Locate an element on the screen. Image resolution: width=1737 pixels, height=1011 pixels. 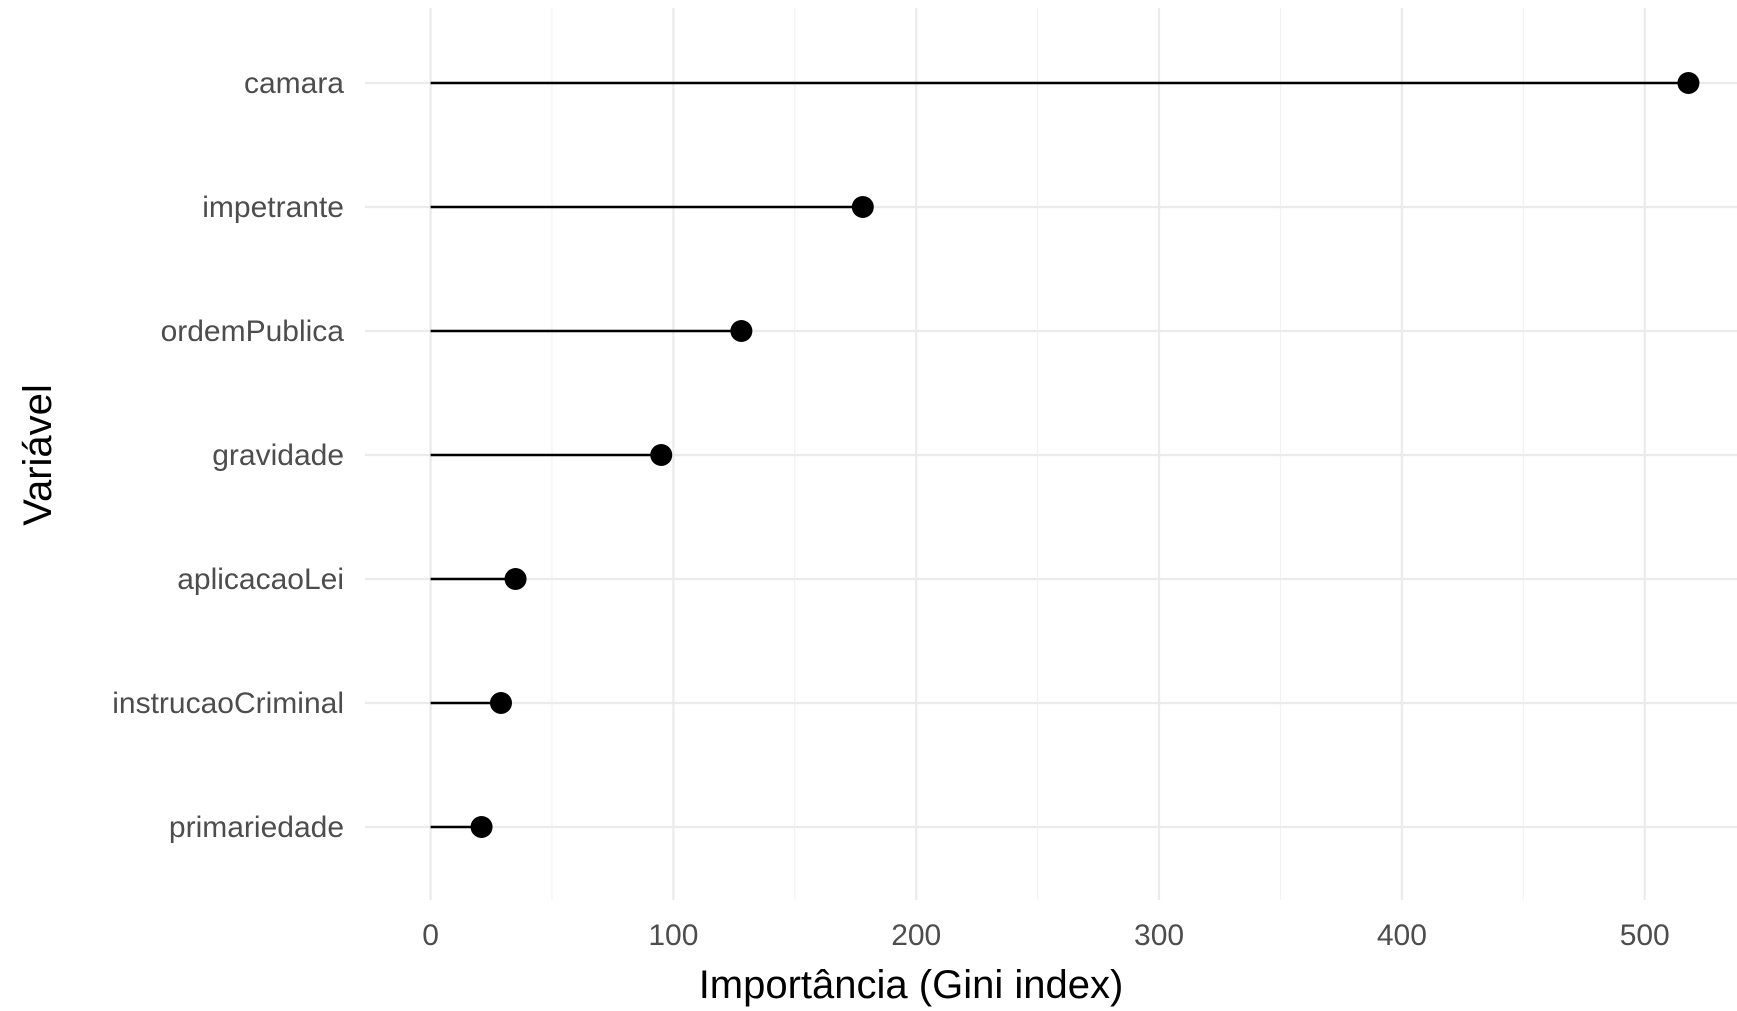
y-tick-label: gravidade is located at coordinates (278, 455).